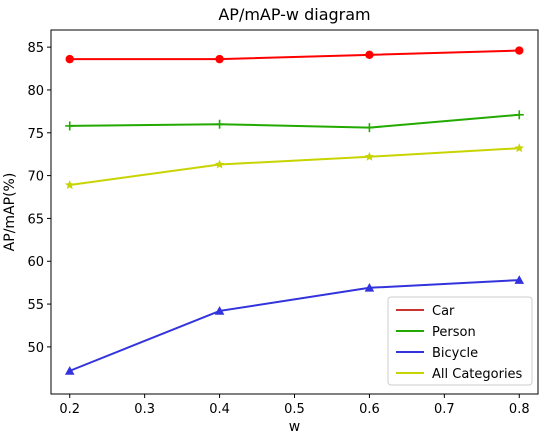 The image size is (550, 441). What do you see at coordinates (294, 14) in the screenshot?
I see `chart-title: AP/mAP-w diagram` at bounding box center [294, 14].